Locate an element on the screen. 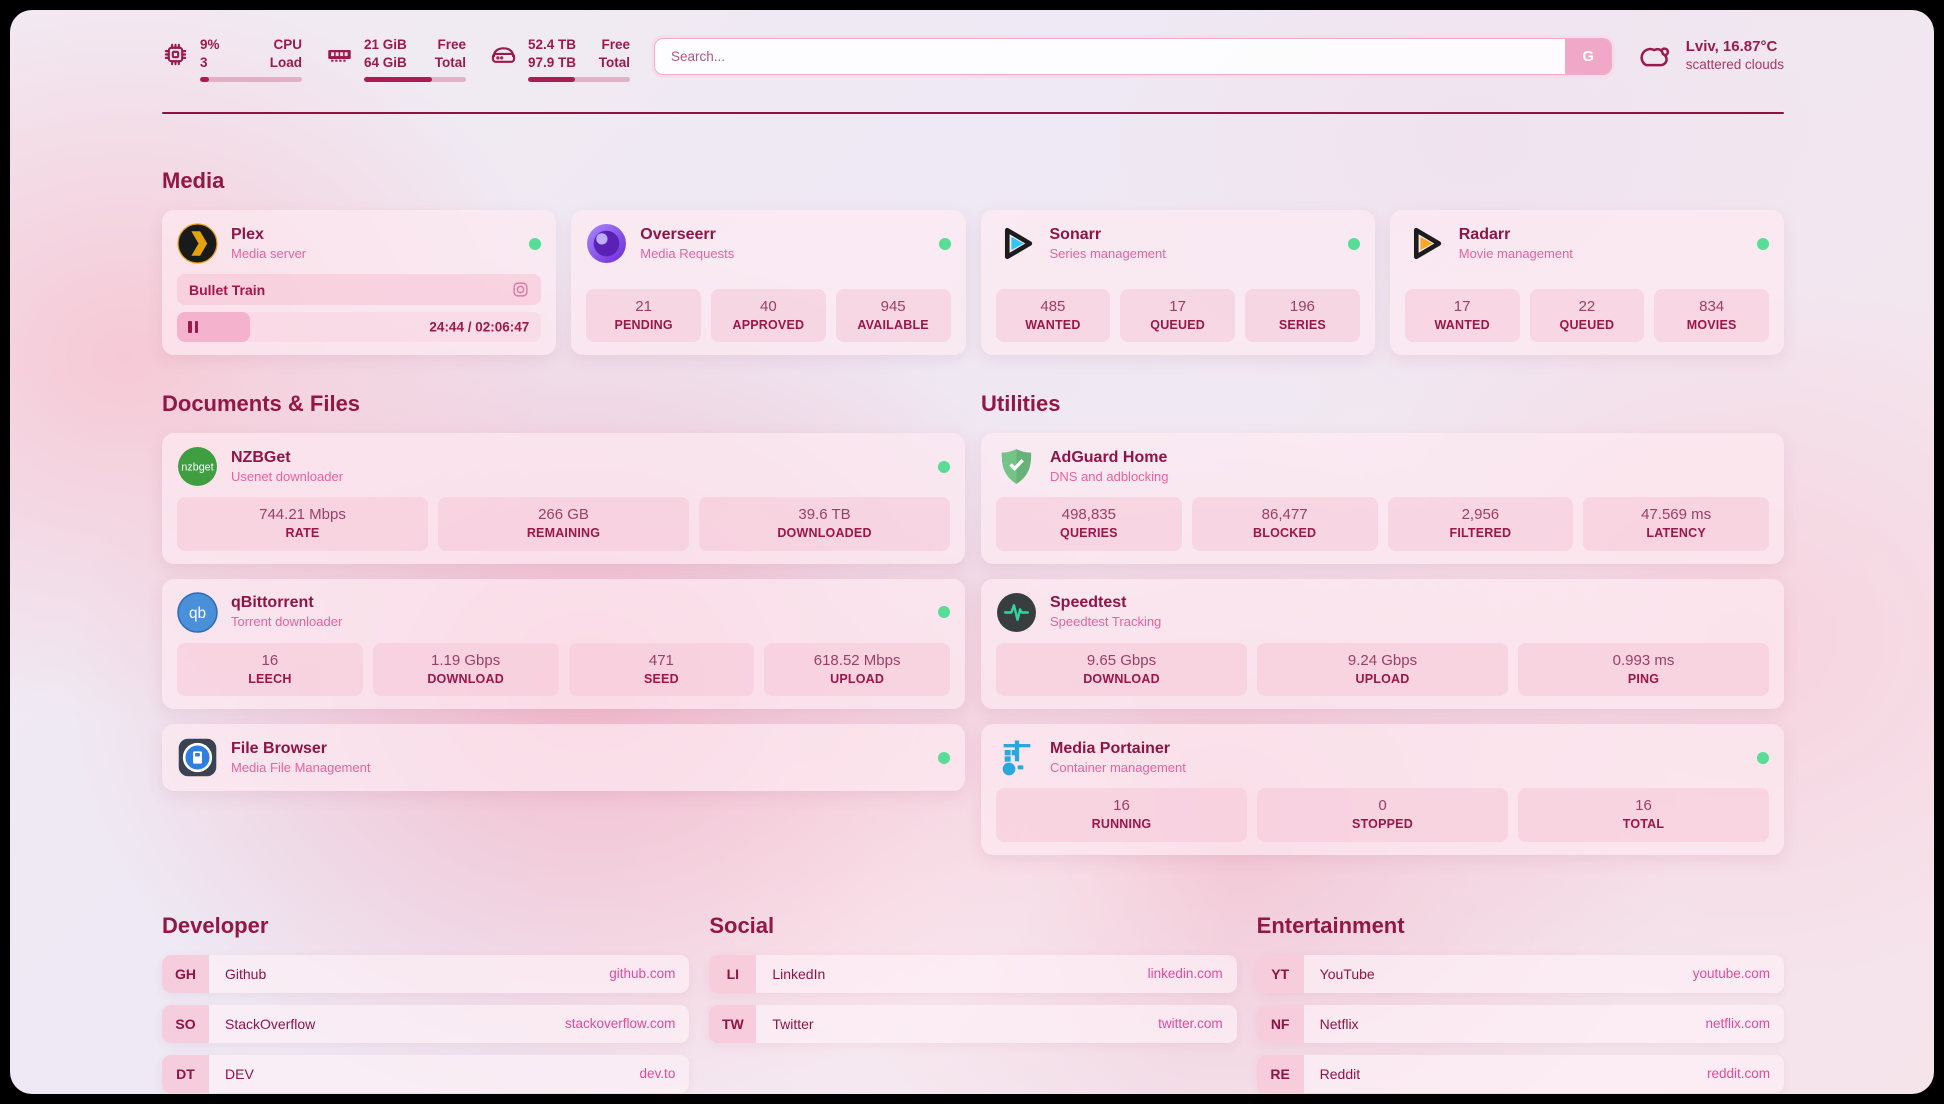 The image size is (1944, 1104). disk-progress-bar is located at coordinates (579, 80).